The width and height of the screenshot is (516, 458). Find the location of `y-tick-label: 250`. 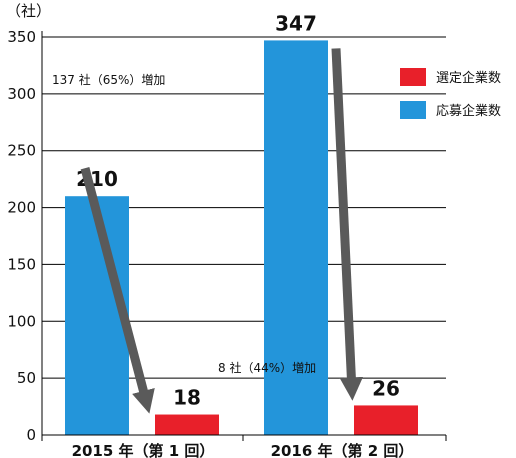

y-tick-label: 250 is located at coordinates (21, 151).